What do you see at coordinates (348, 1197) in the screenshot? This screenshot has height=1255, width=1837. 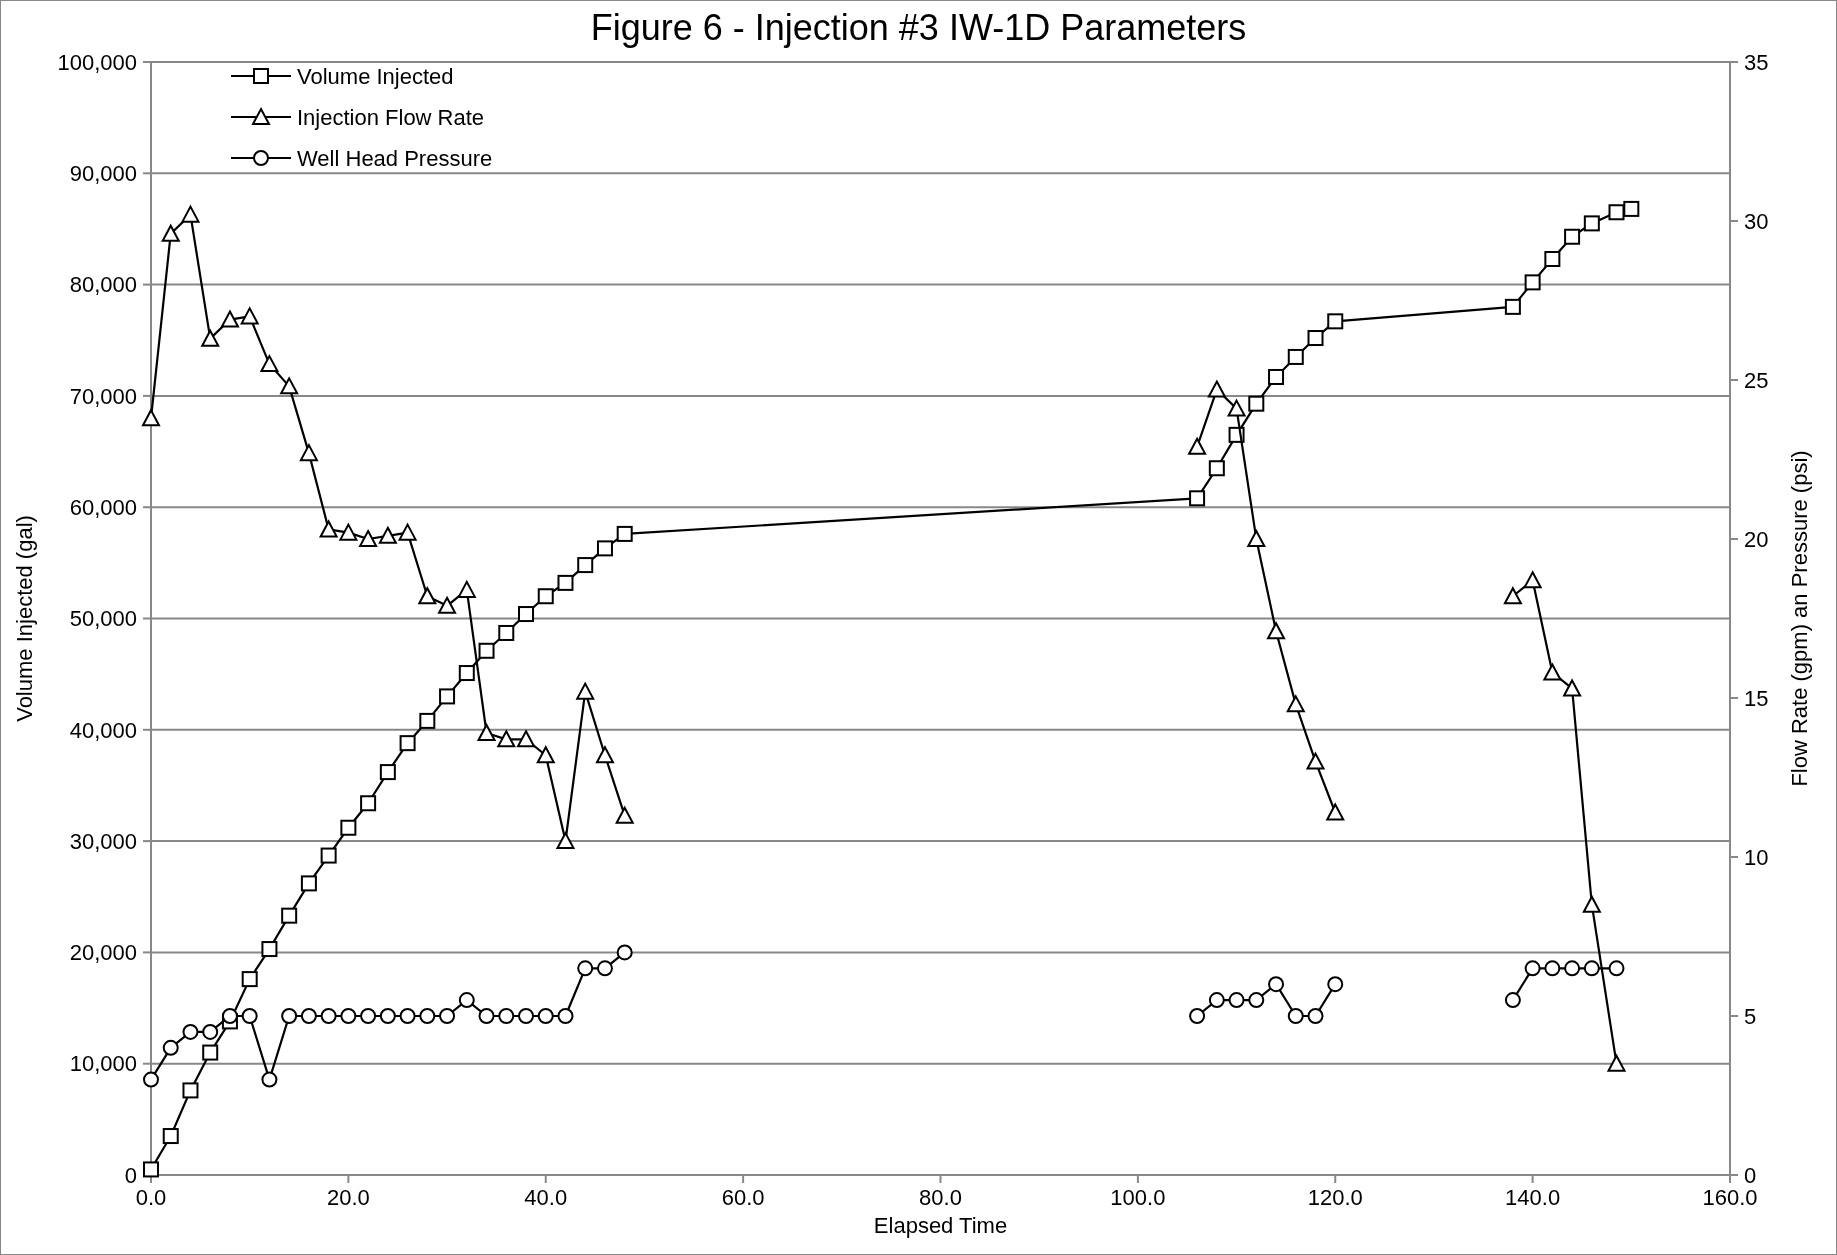 I see `x-tick-label: 20.0` at bounding box center [348, 1197].